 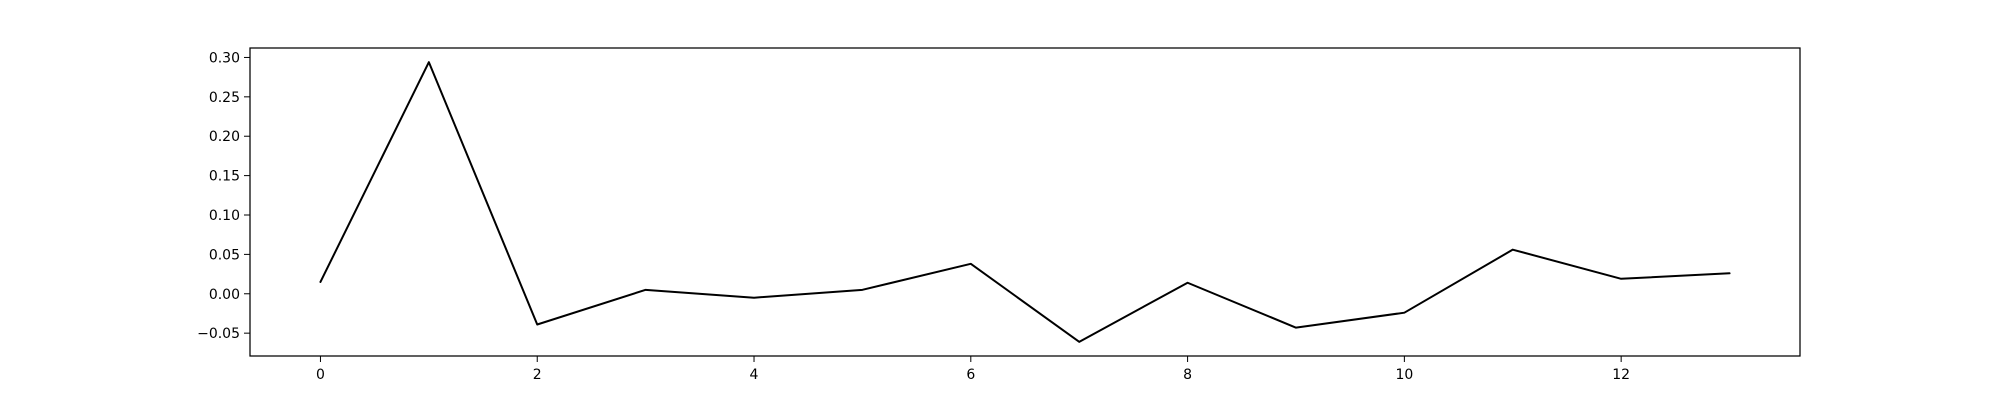 What do you see at coordinates (1187, 375) in the screenshot?
I see `x-tick-label: 8` at bounding box center [1187, 375].